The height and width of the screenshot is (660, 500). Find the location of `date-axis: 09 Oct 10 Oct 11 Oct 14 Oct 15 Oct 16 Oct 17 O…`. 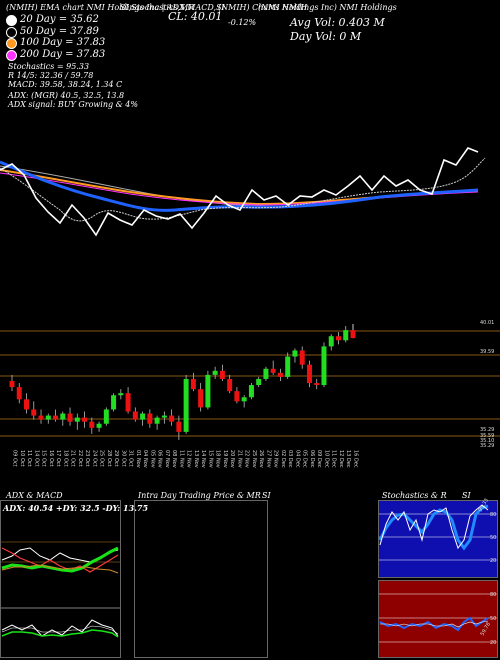

date-axis: 09 Oct 10 Oct 11 Oct 14 Oct 15 Oct 16 Oct 17 O… is located at coordinates (185, 459).